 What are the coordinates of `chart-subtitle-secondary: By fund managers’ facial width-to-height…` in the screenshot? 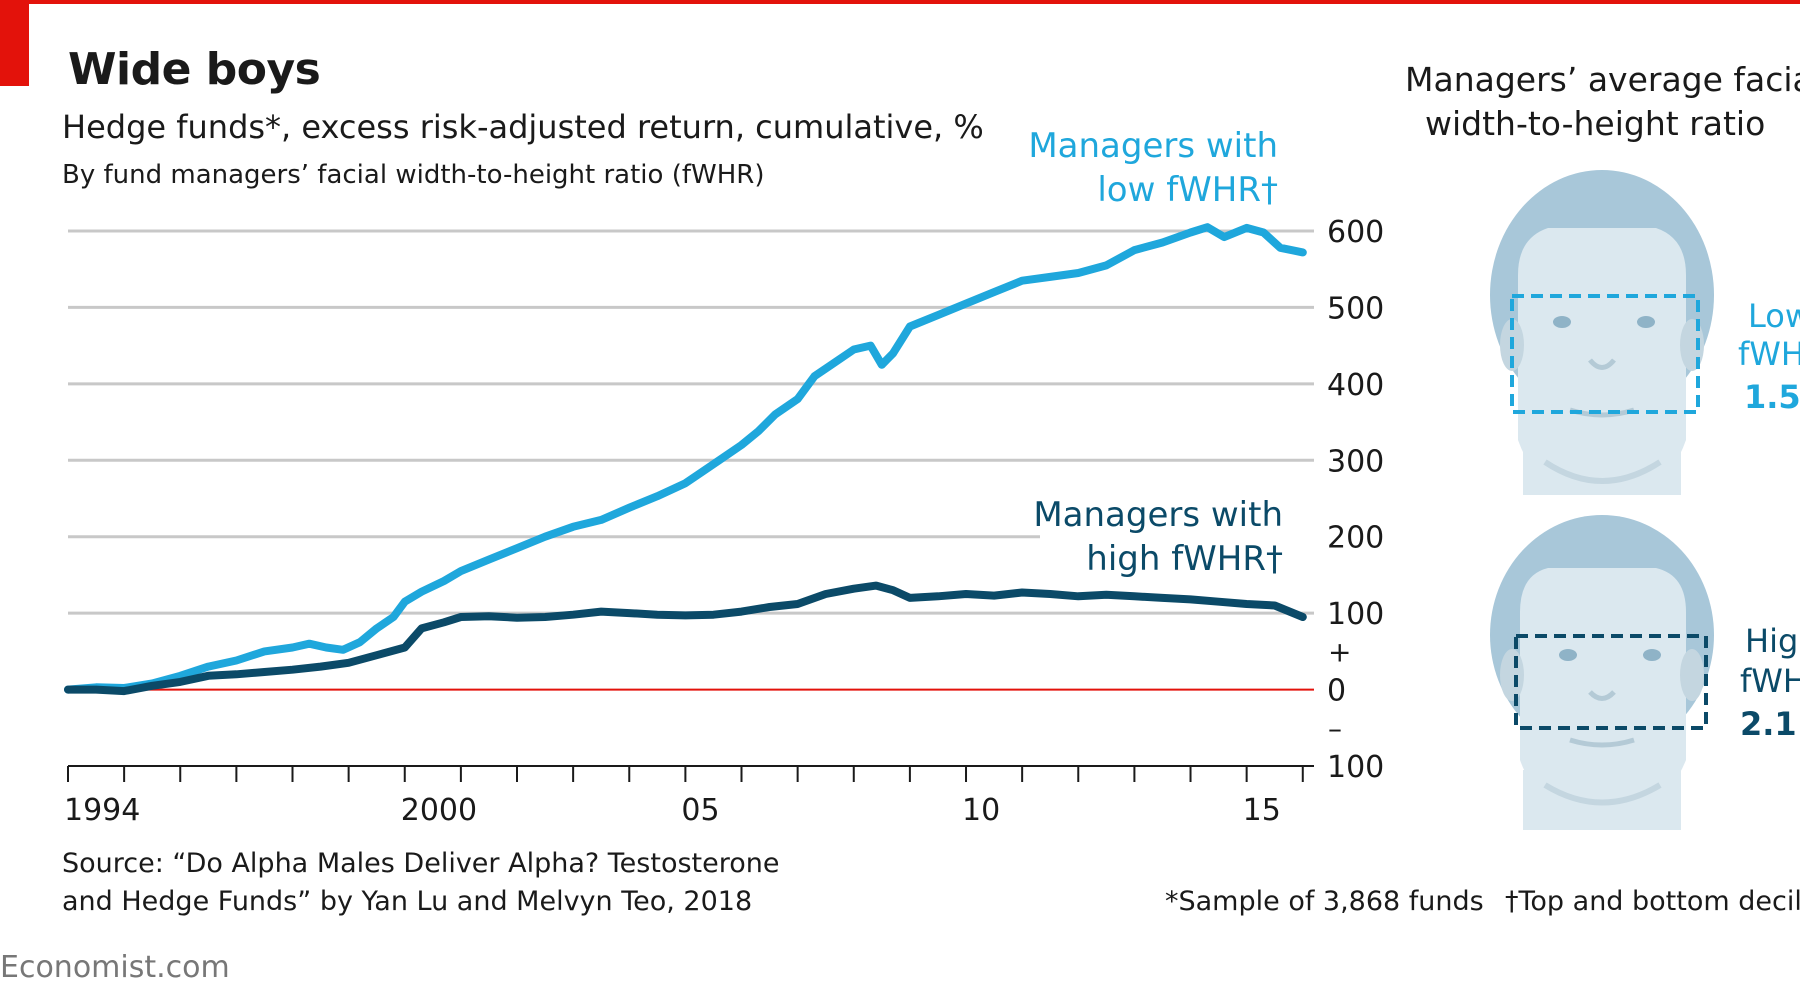 It's located at (413, 175).